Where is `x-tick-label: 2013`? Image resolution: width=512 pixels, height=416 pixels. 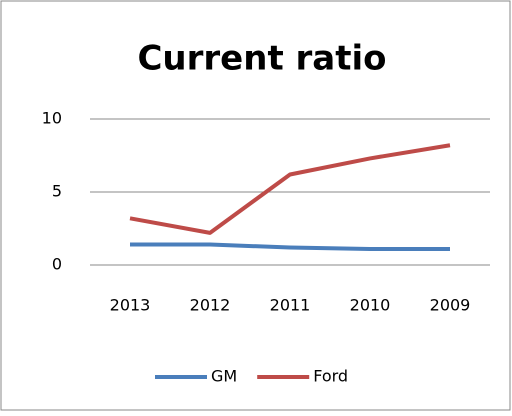
x-tick-label: 2013 is located at coordinates (130, 305).